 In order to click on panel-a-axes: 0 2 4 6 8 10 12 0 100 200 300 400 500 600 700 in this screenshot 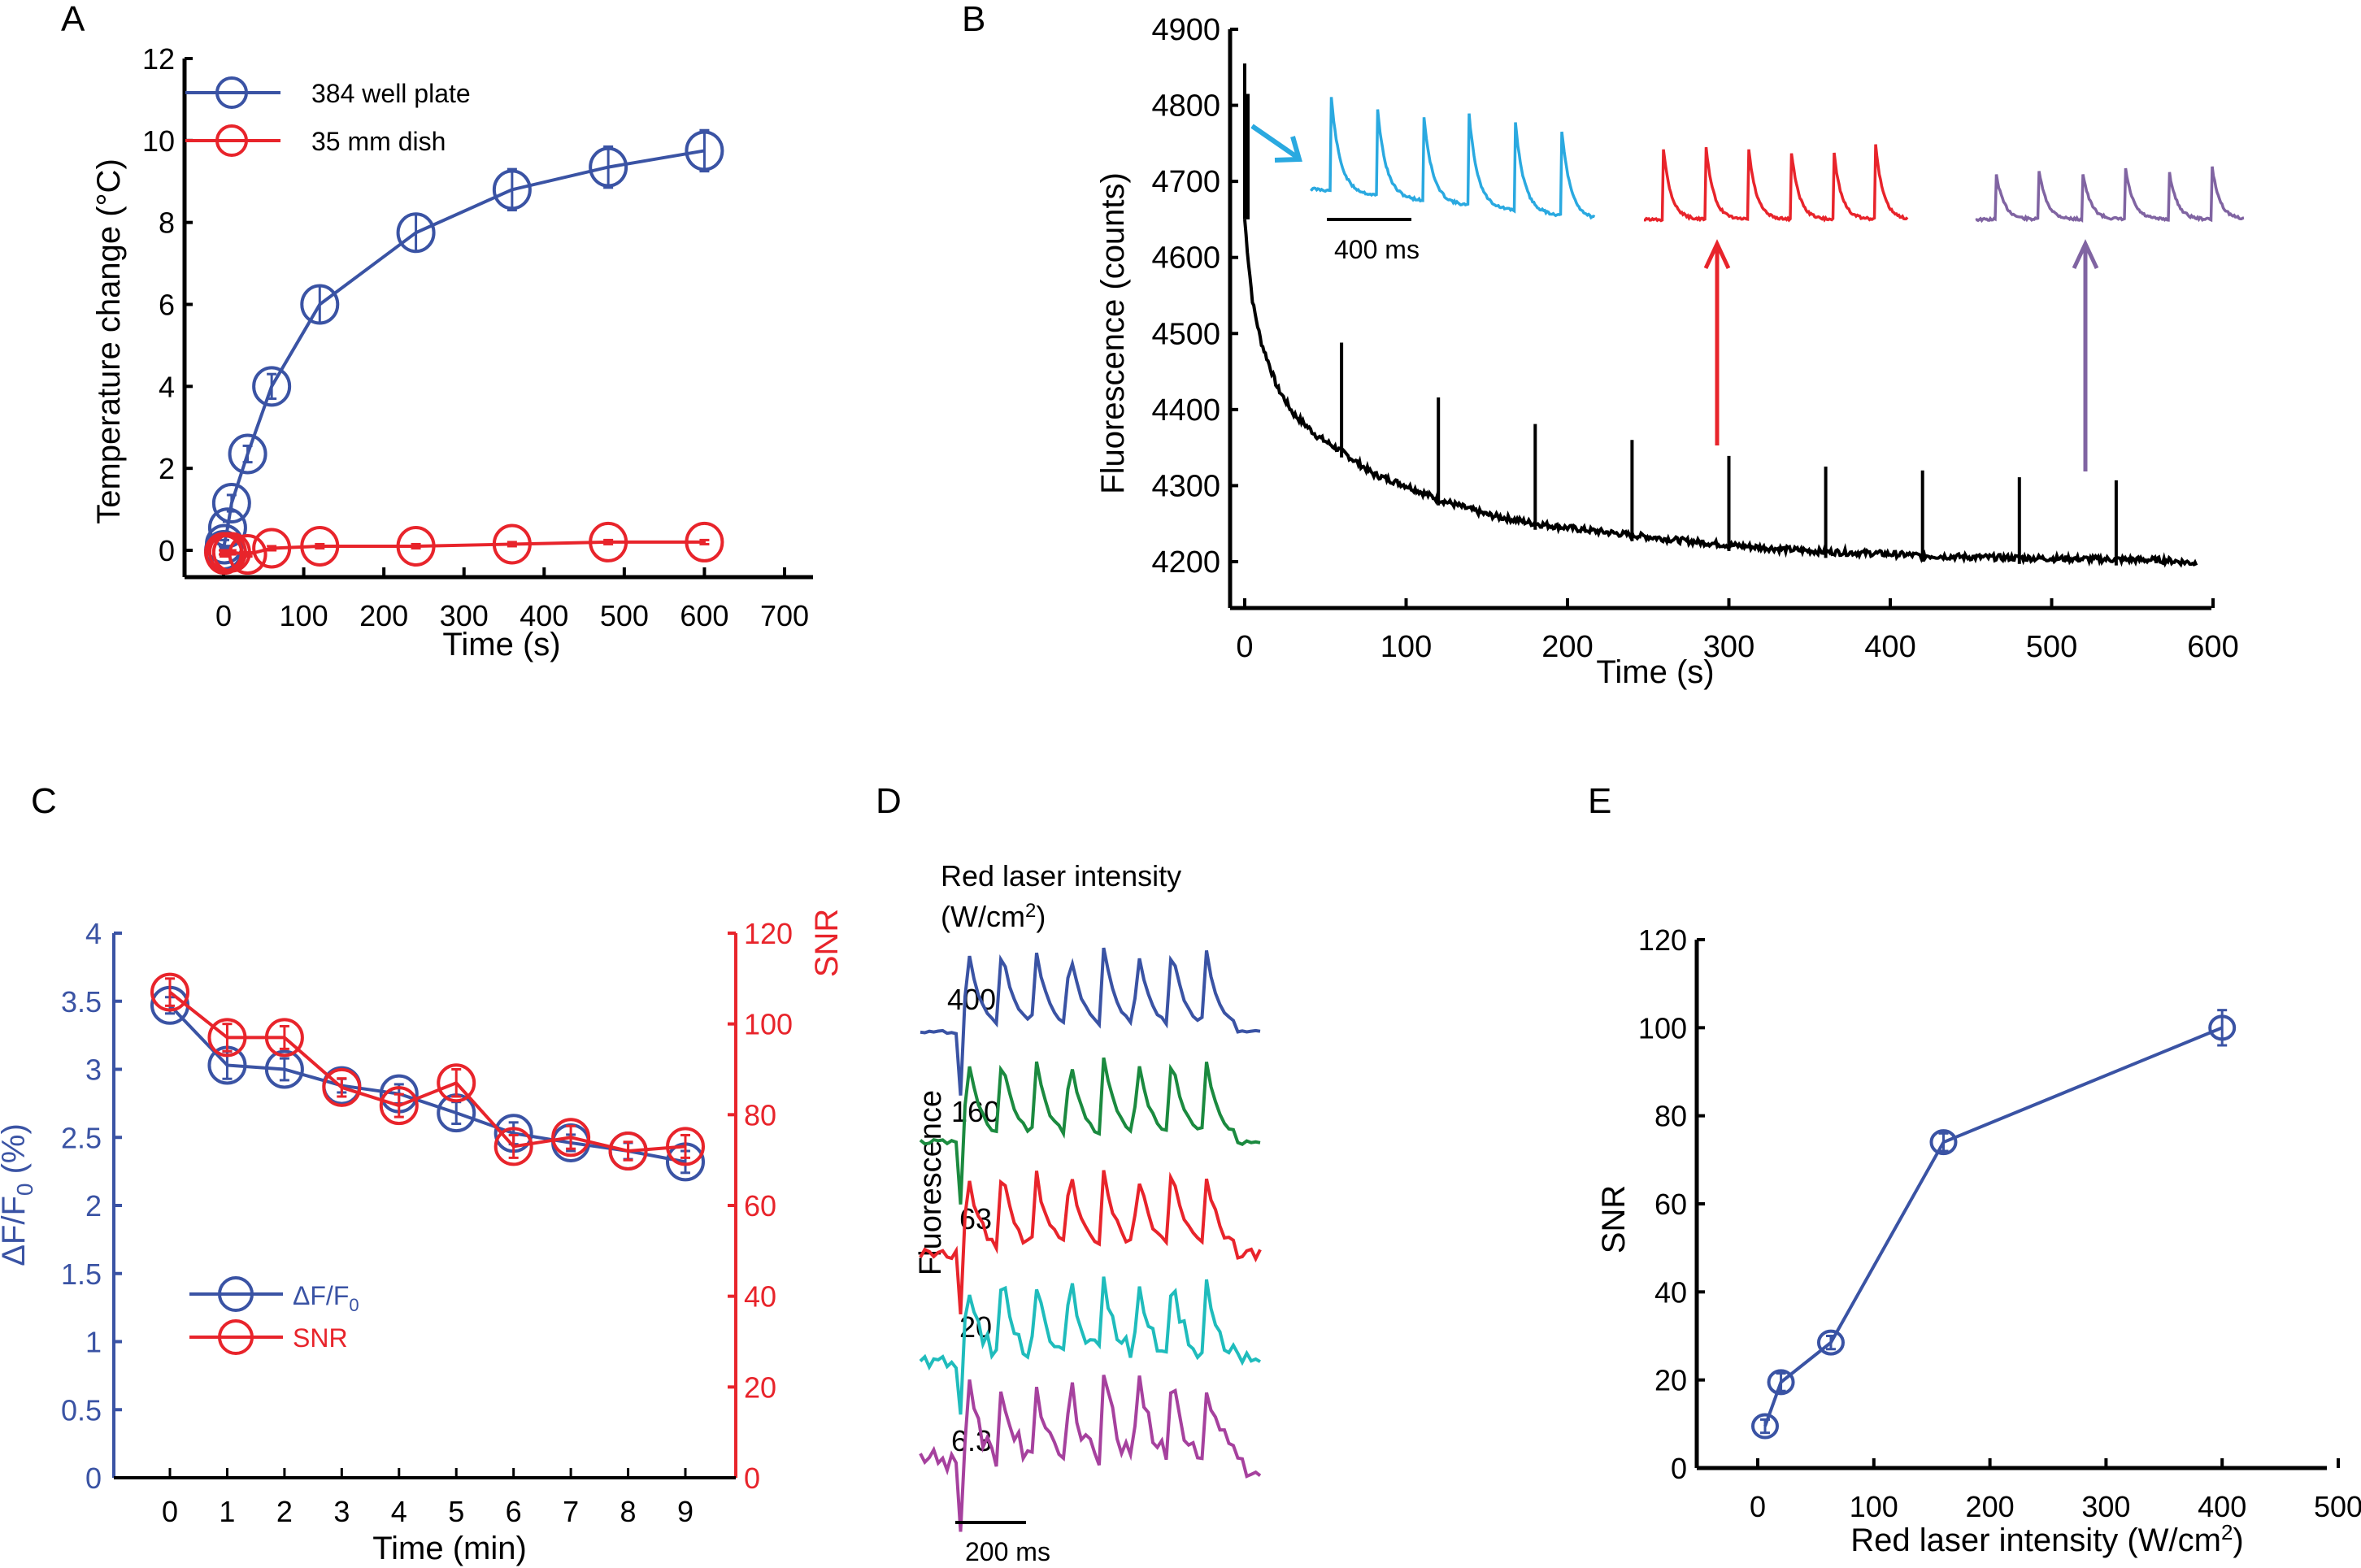, I will do `click(477, 337)`.